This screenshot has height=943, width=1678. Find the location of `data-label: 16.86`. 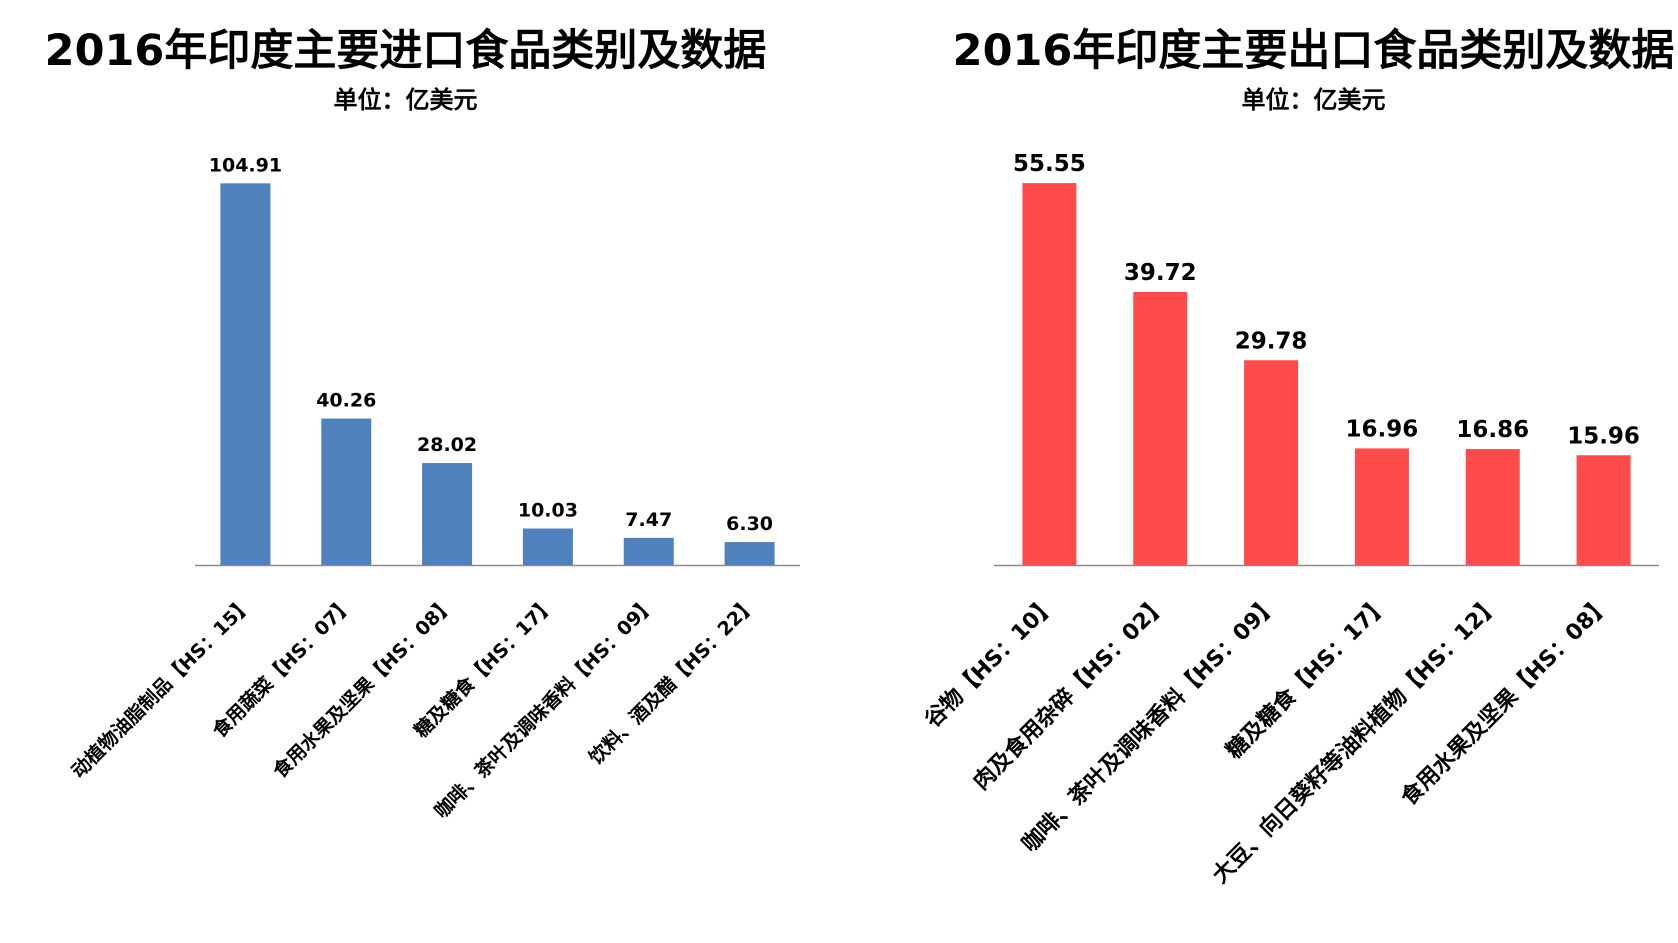

data-label: 16.86 is located at coordinates (1492, 430).